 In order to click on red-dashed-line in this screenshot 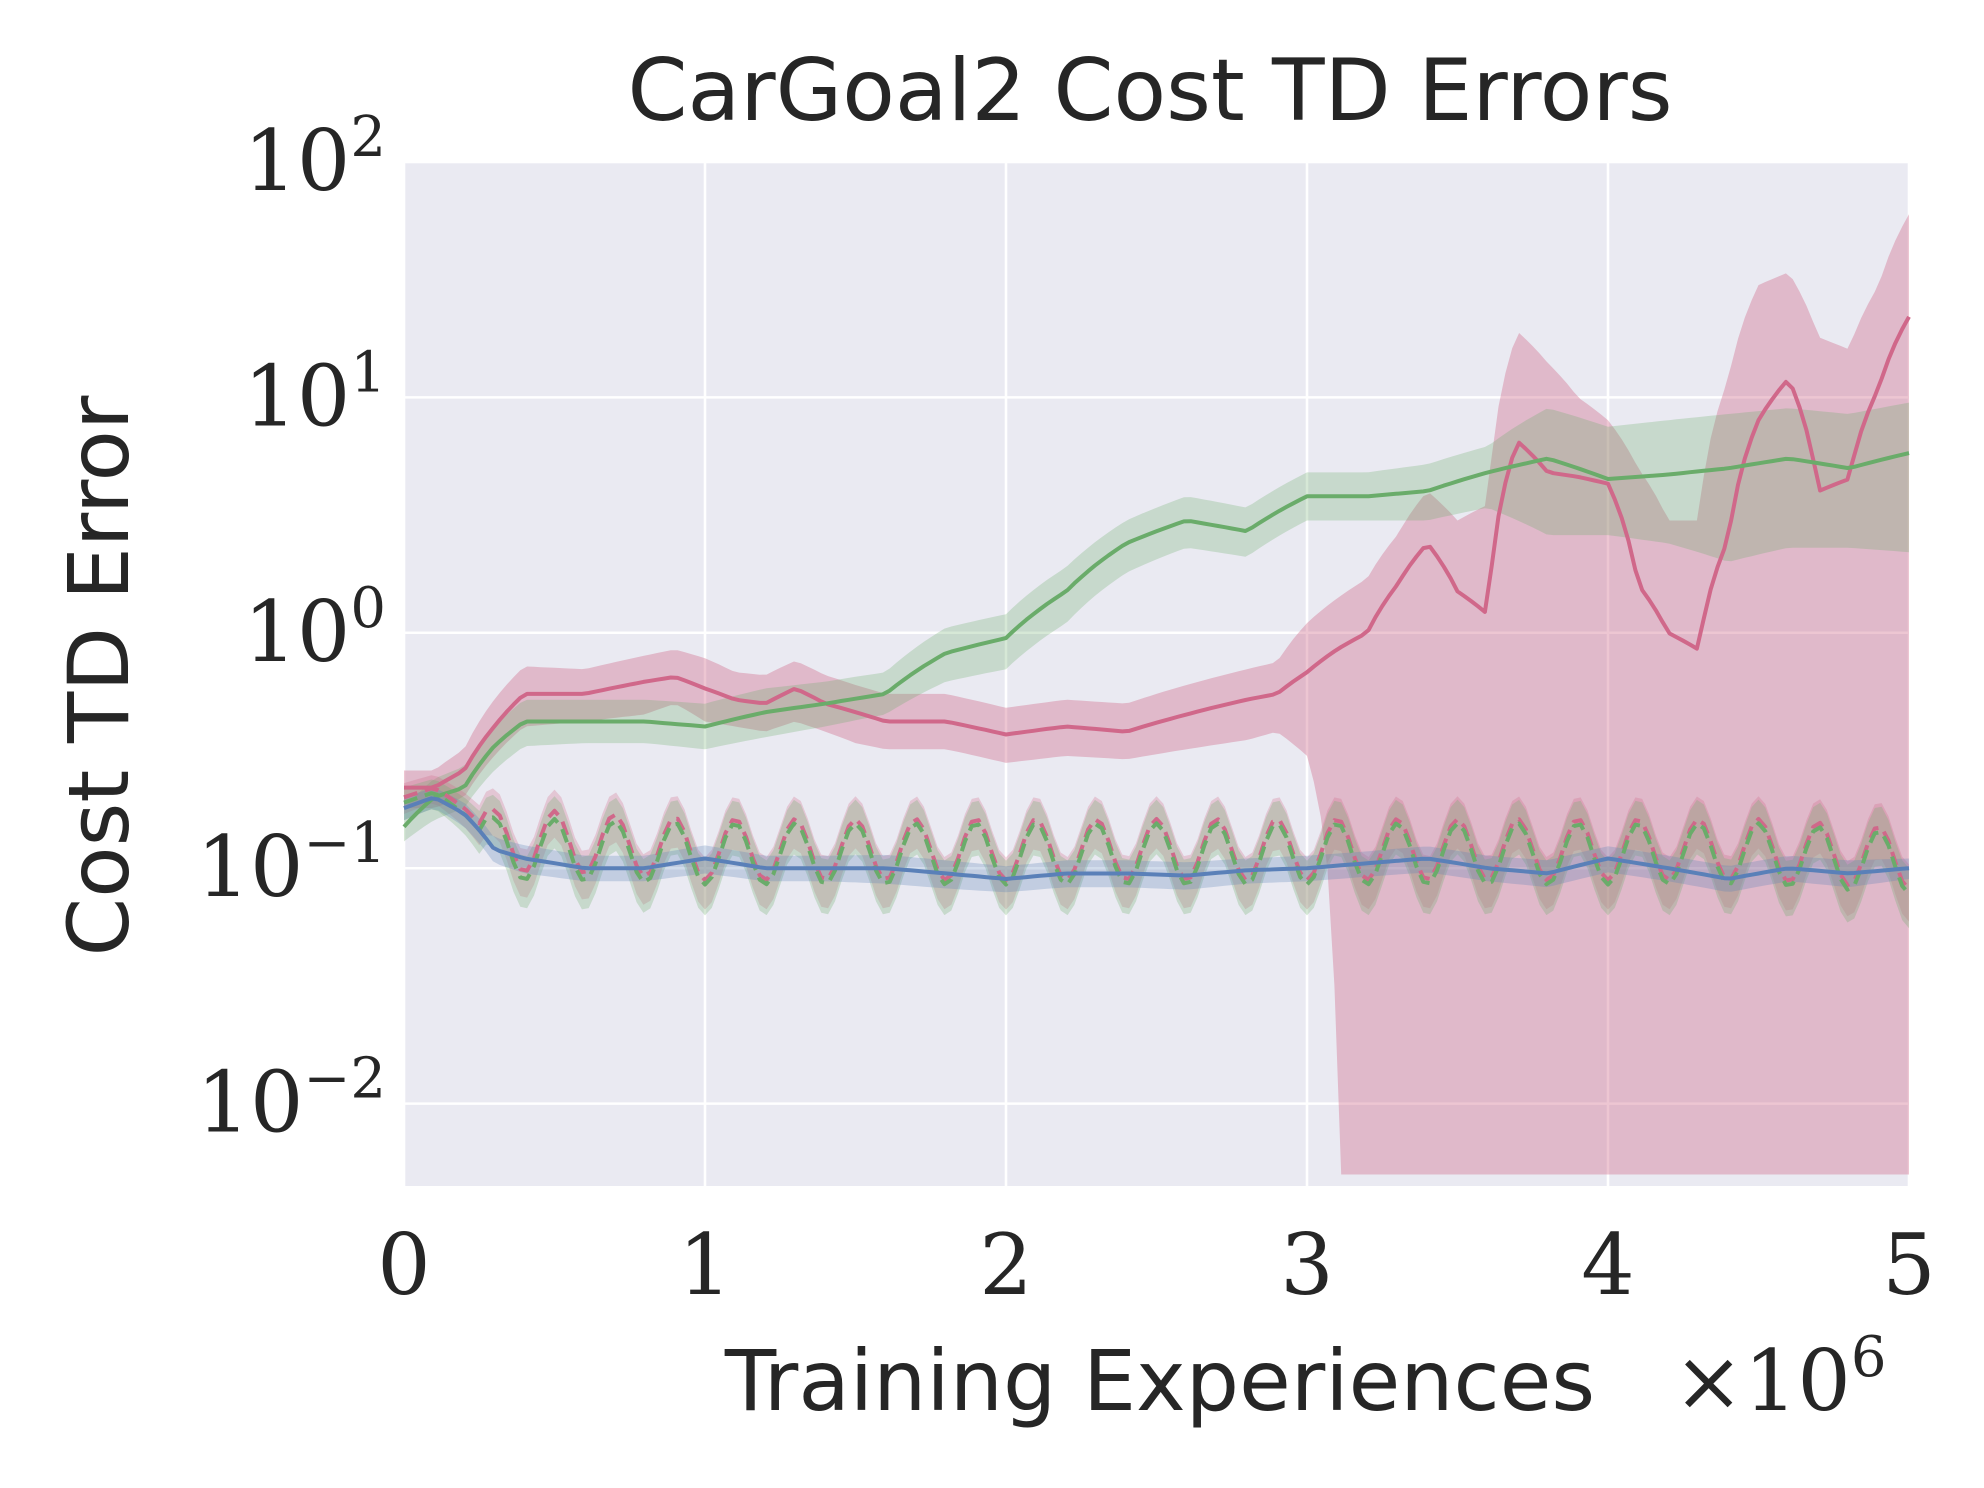, I will do `click(1157, 838)`.